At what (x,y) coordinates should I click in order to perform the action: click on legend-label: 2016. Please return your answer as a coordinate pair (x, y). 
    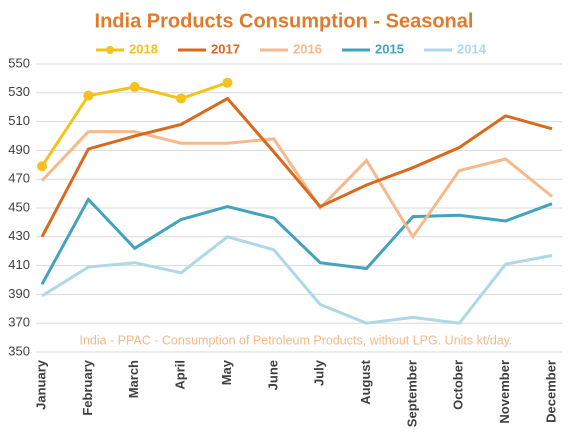
    Looking at the image, I should click on (307, 48).